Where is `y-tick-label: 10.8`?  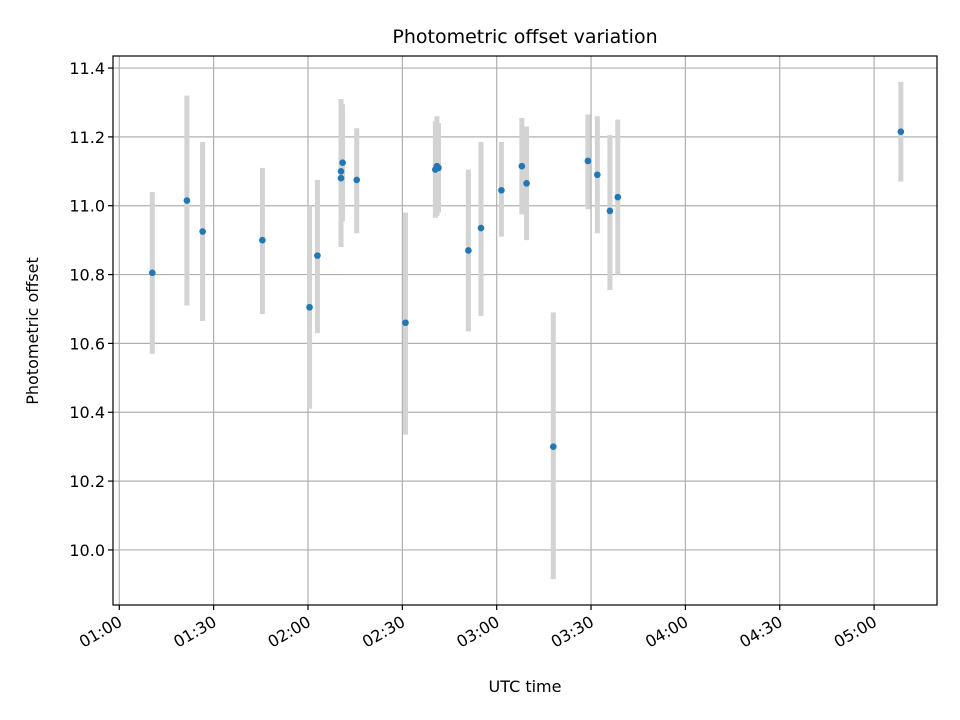
y-tick-label: 10.8 is located at coordinates (87, 275).